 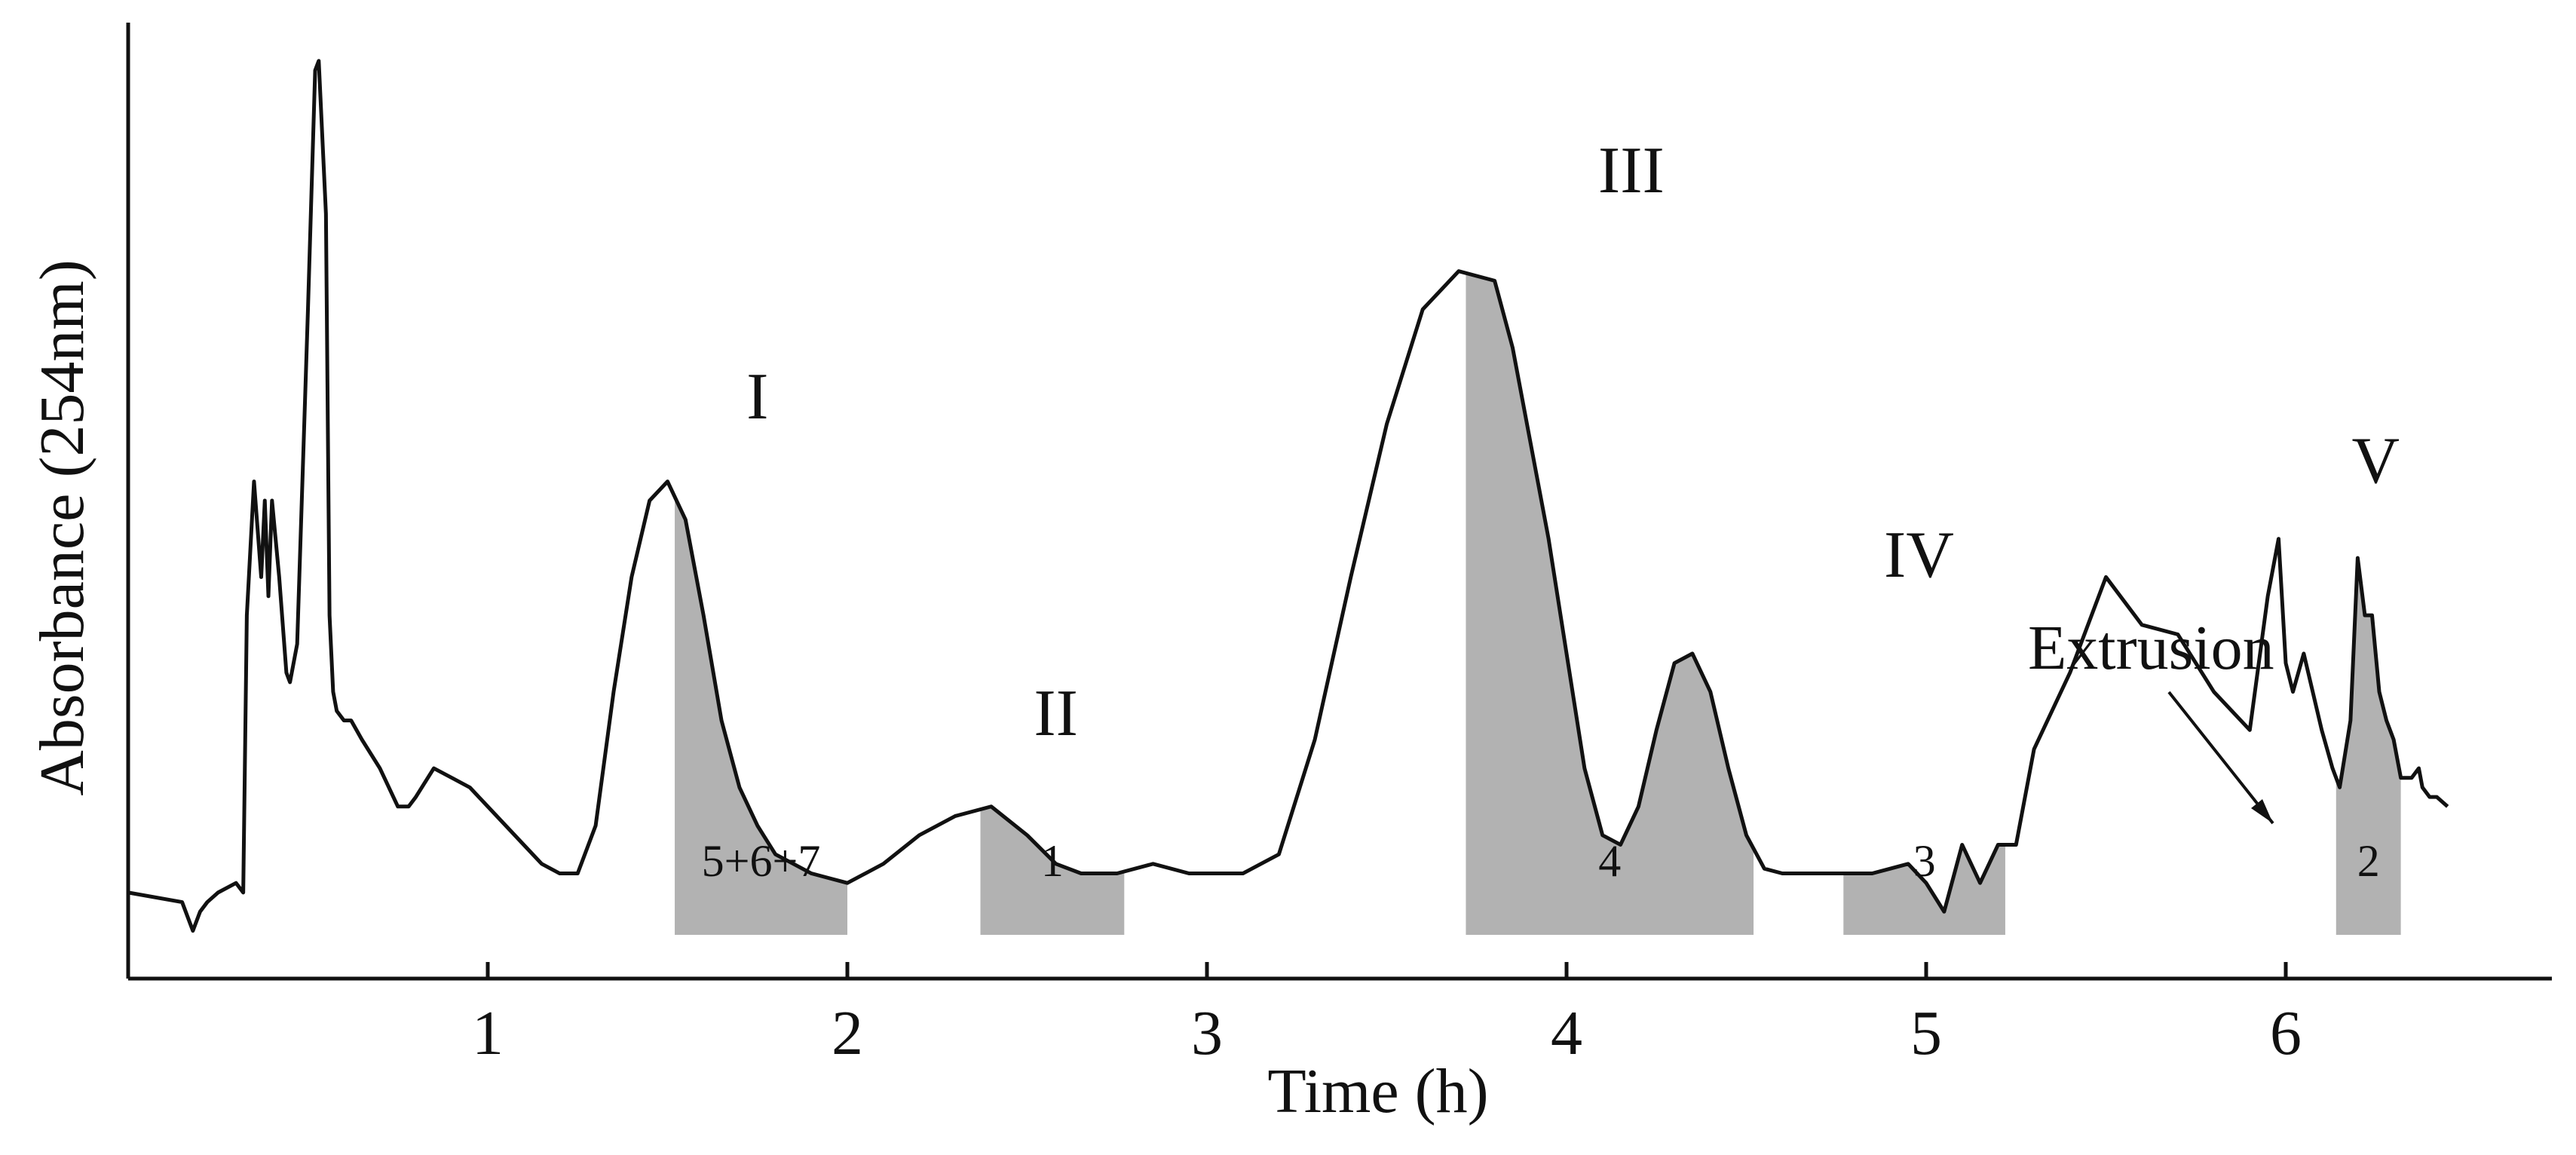 I want to click on fraction-label-4: 3, so click(x=1924, y=861).